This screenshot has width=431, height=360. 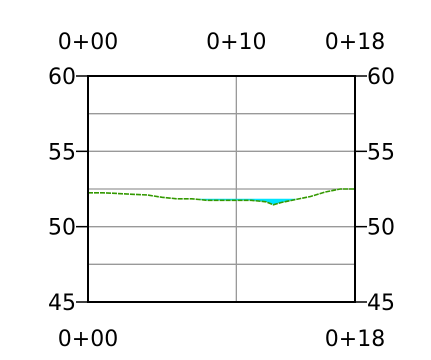 I want to click on series-layer, so click(x=221, y=197).